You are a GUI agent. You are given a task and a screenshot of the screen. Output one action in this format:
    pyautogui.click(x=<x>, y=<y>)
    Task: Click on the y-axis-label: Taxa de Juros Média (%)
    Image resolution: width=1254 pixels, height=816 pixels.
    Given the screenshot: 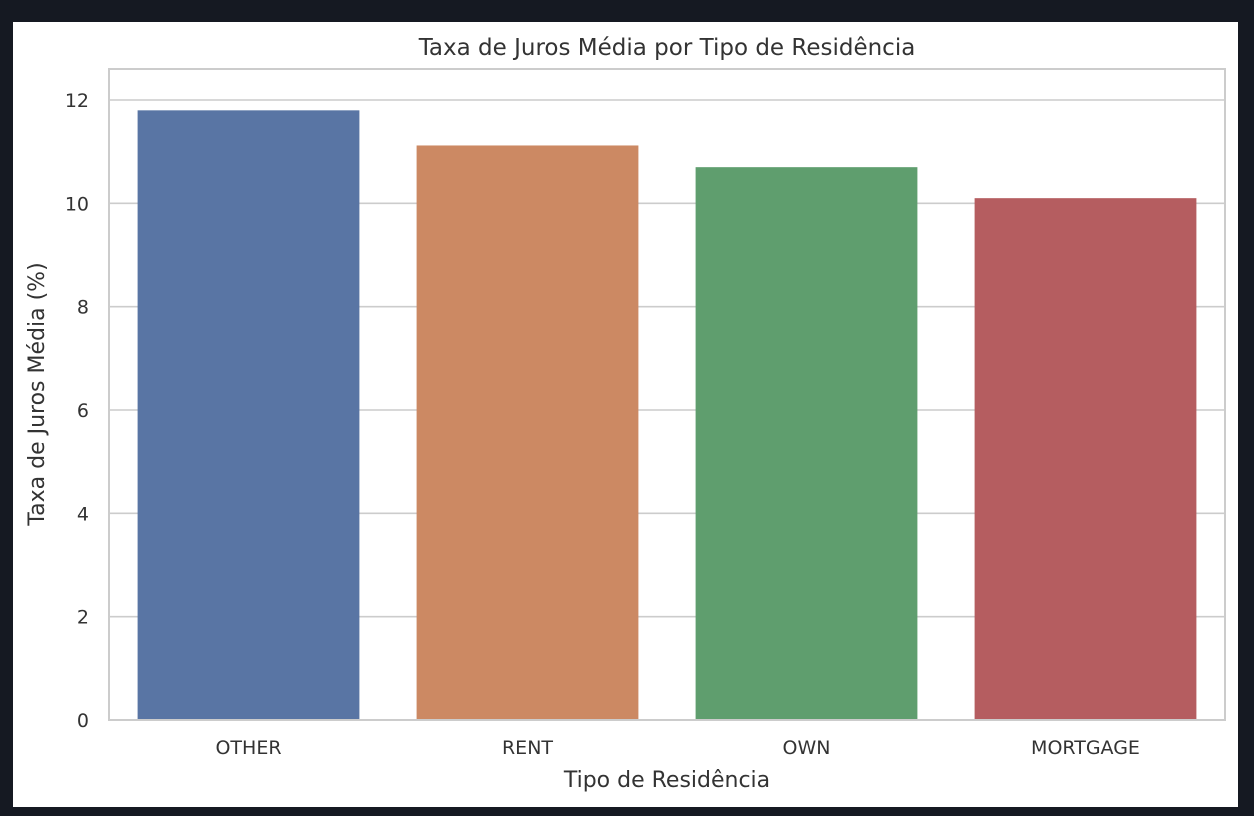 What is the action you would take?
    pyautogui.click(x=37, y=394)
    